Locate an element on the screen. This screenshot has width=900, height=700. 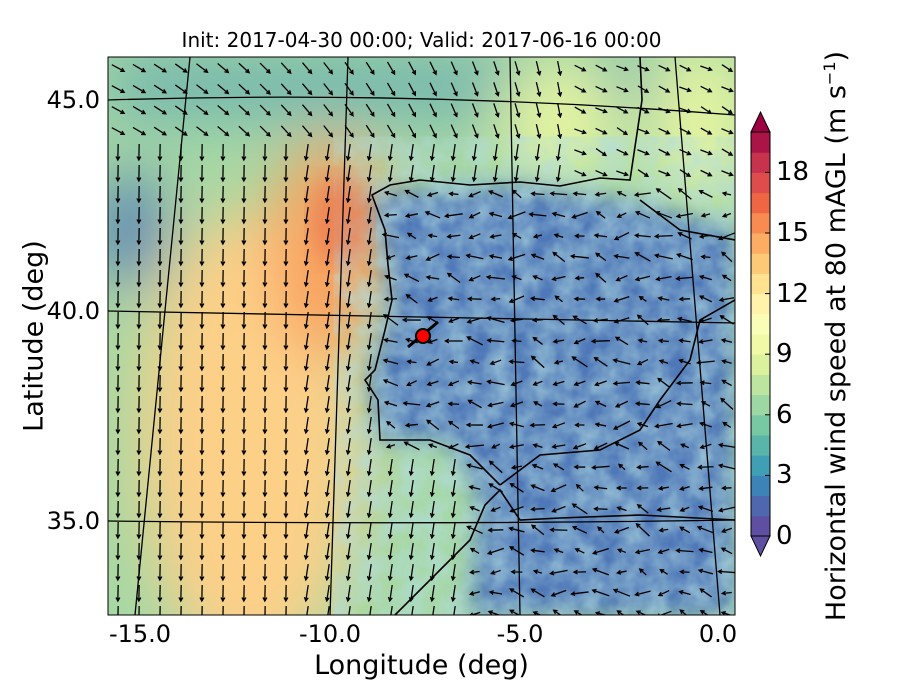
y-tick-label: 35.0 is located at coordinates (73, 521).